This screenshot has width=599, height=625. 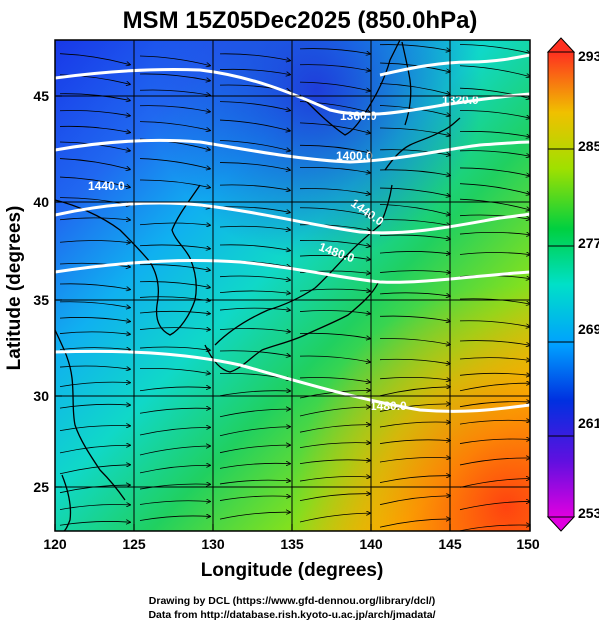 I want to click on contour-label-1360: 1360.0, so click(x=358, y=116).